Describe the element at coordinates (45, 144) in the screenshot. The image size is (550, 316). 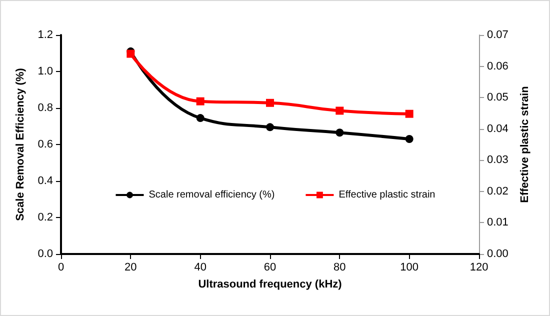
I see `y-tick-label: 0.6` at that location.